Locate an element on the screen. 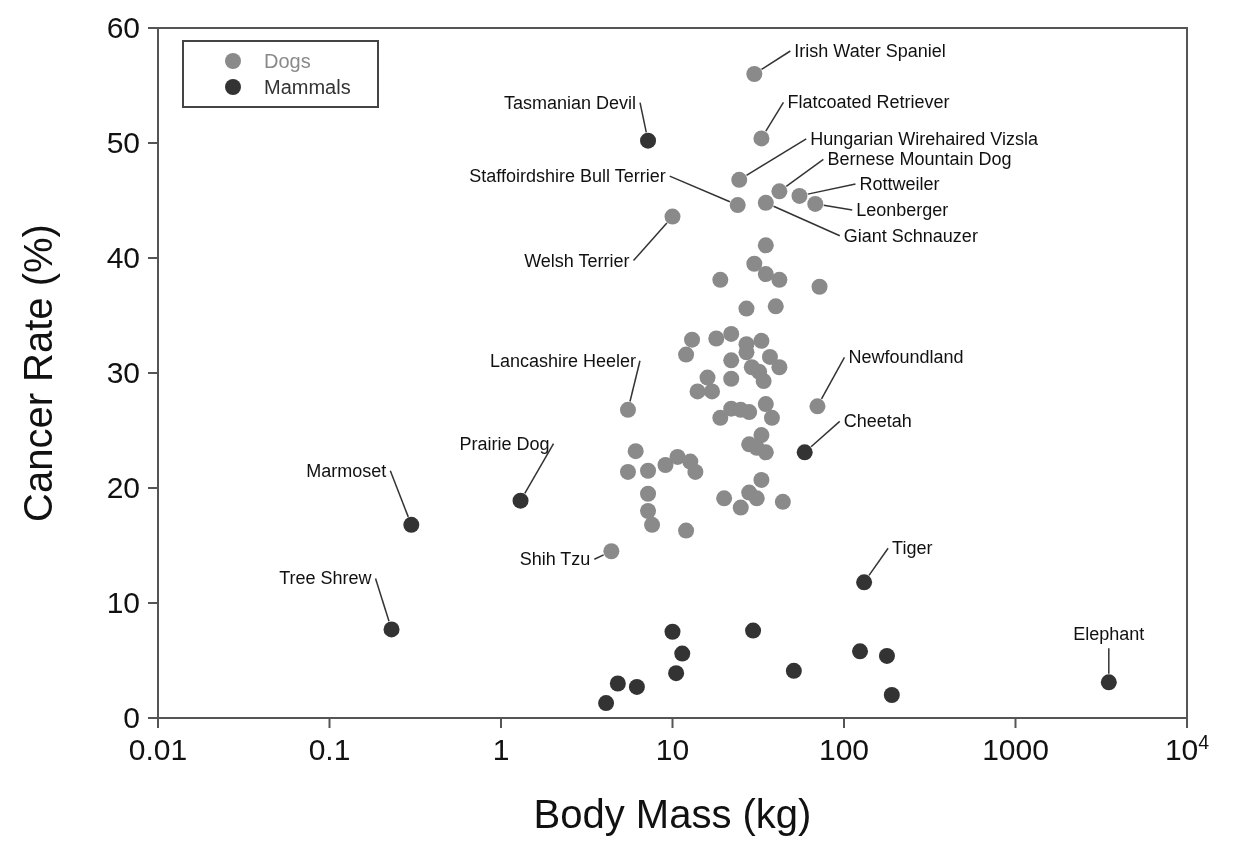  legend-label: Dogs is located at coordinates (287, 61).